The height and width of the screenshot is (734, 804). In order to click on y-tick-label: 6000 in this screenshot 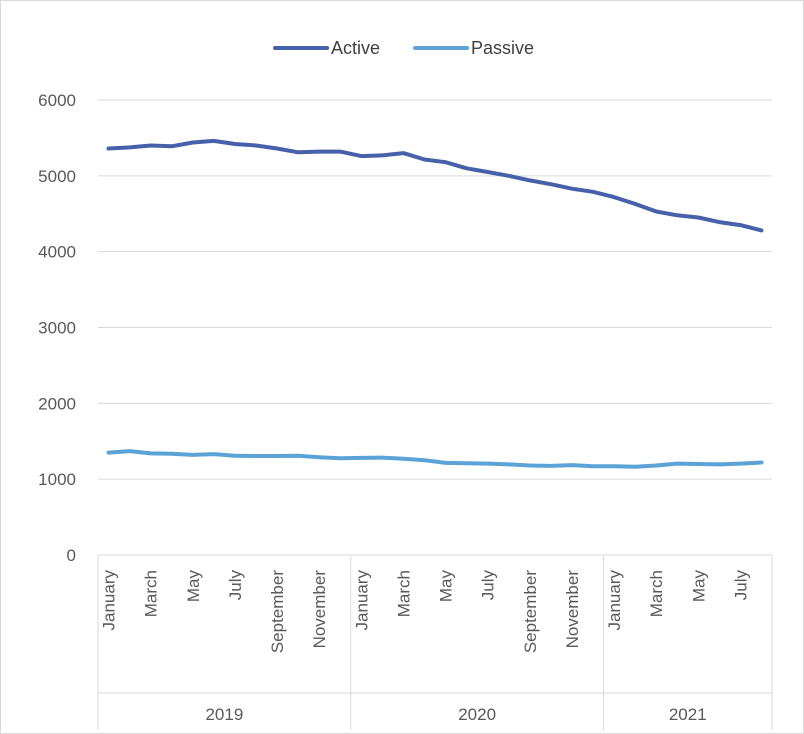, I will do `click(57, 100)`.